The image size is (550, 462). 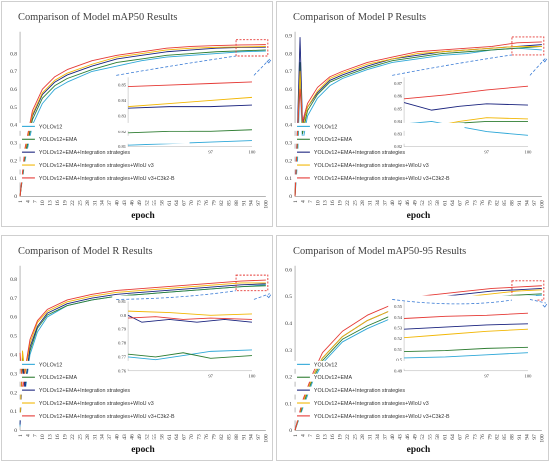 What do you see at coordinates (398, 349) in the screenshot?
I see `inset-y-tick-label: 0.51` at bounding box center [398, 349].